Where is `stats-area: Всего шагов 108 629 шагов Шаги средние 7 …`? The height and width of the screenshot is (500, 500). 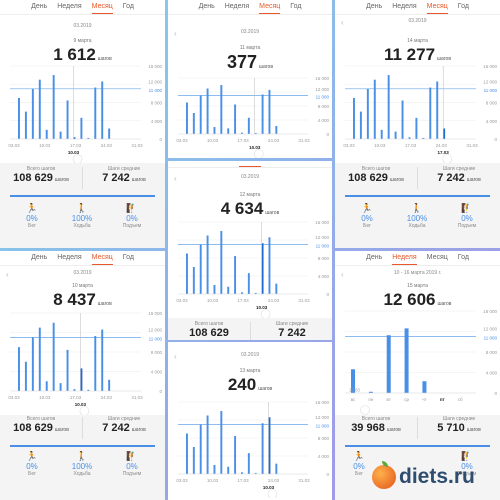 stats-area: Всего шагов 108 629 шагов Шаги средние 7 … is located at coordinates (417, 205).